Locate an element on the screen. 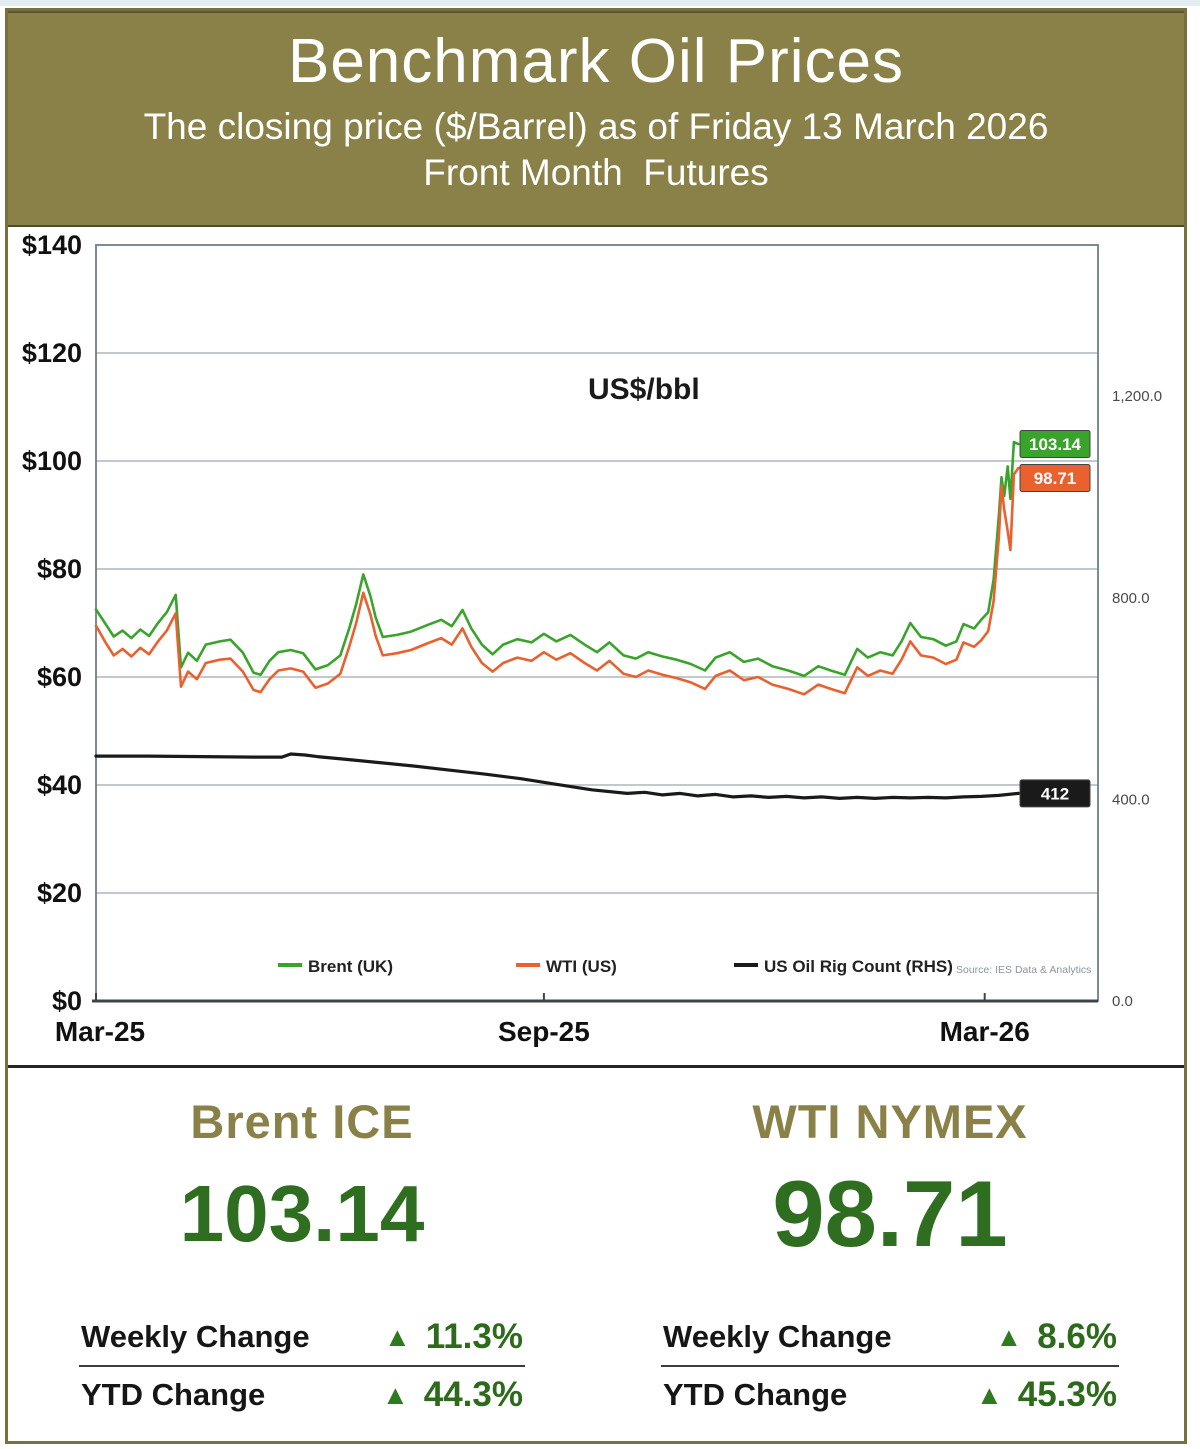 This screenshot has width=1200, height=1449. right-axis-label: 800.0 is located at coordinates (1131, 598).